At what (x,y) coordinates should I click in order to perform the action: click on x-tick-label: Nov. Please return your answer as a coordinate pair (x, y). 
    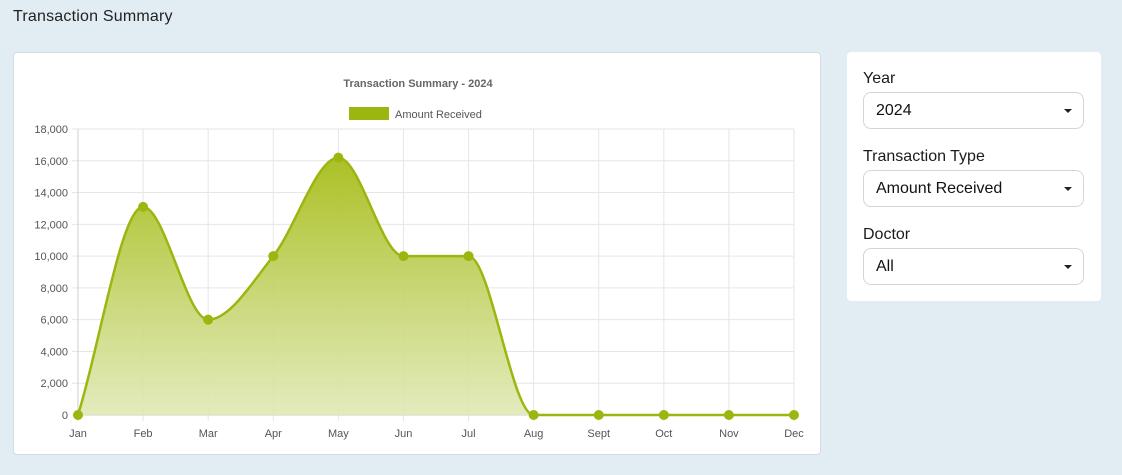
    Looking at the image, I should click on (729, 434).